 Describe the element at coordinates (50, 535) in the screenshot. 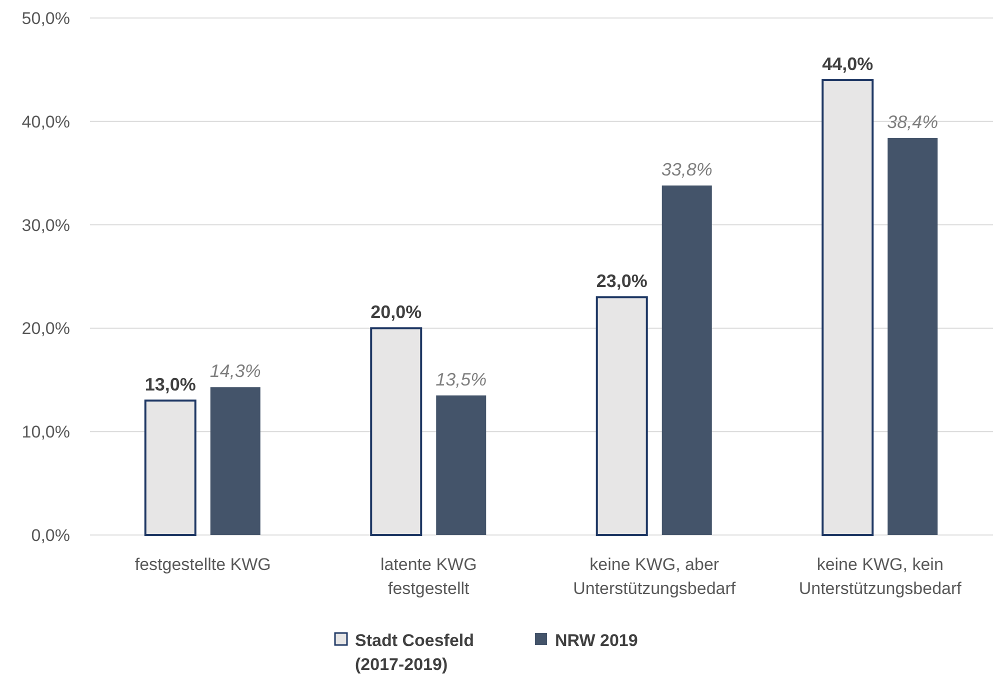

I see `y-tick-label: 0,0%` at that location.